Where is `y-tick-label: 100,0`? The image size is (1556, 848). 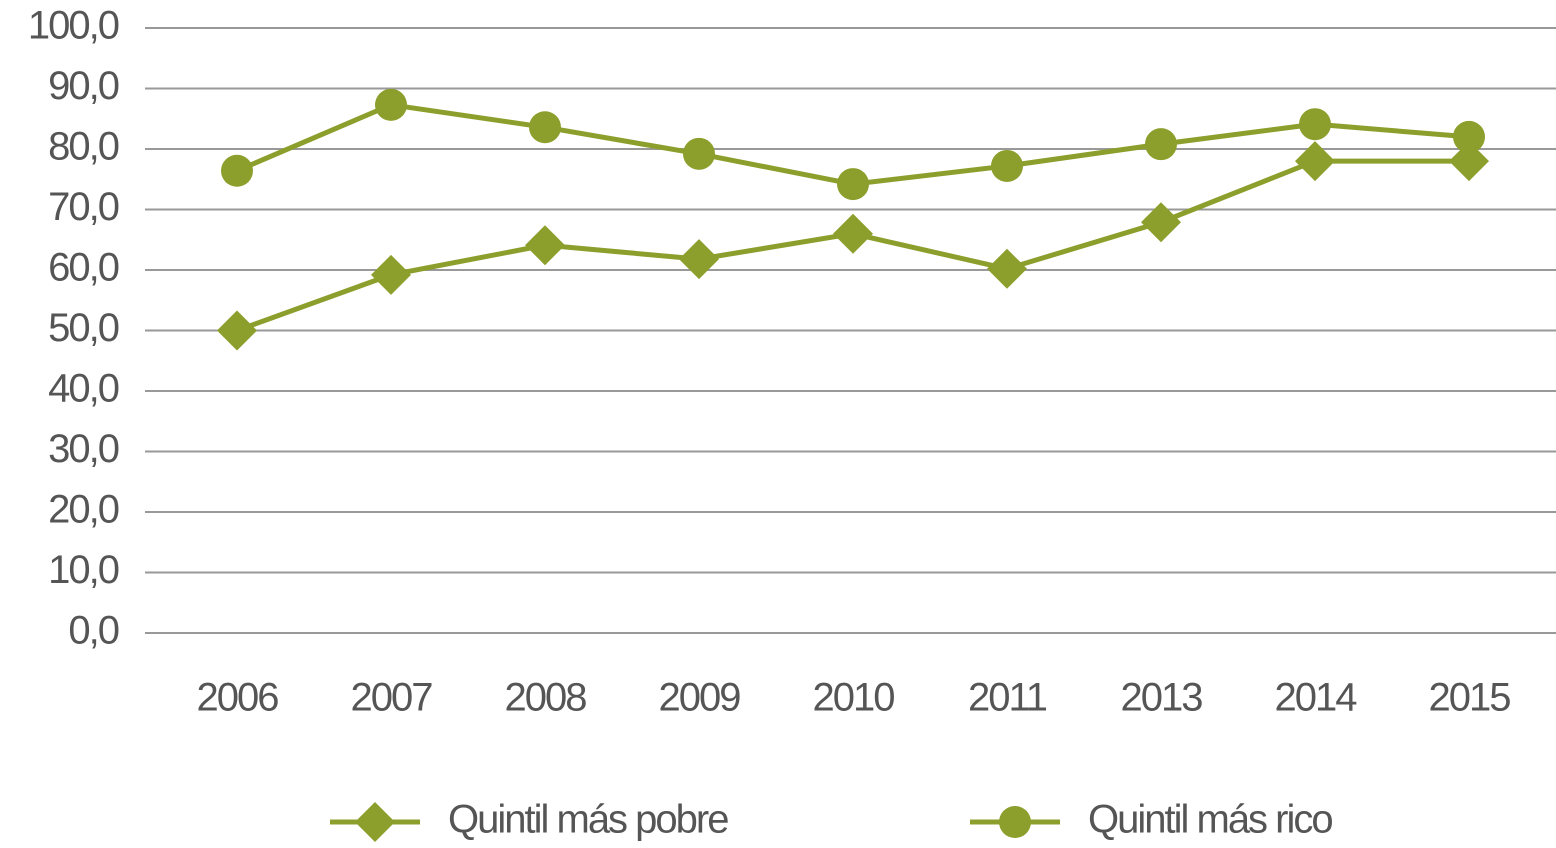
y-tick-label: 100,0 is located at coordinates (73, 26).